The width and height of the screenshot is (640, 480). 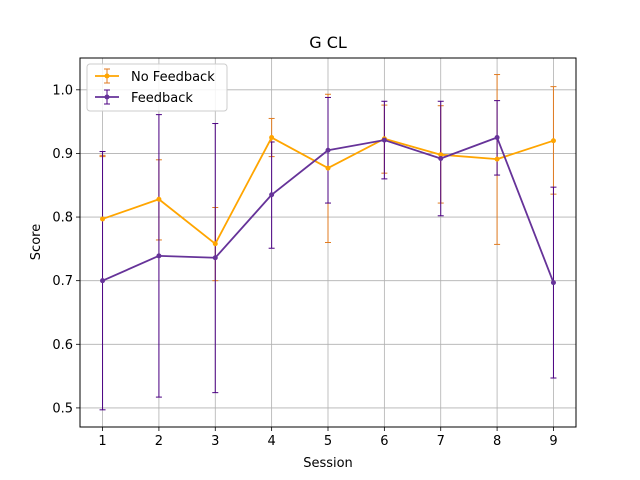 I want to click on chart-title: G CL, so click(x=328, y=42).